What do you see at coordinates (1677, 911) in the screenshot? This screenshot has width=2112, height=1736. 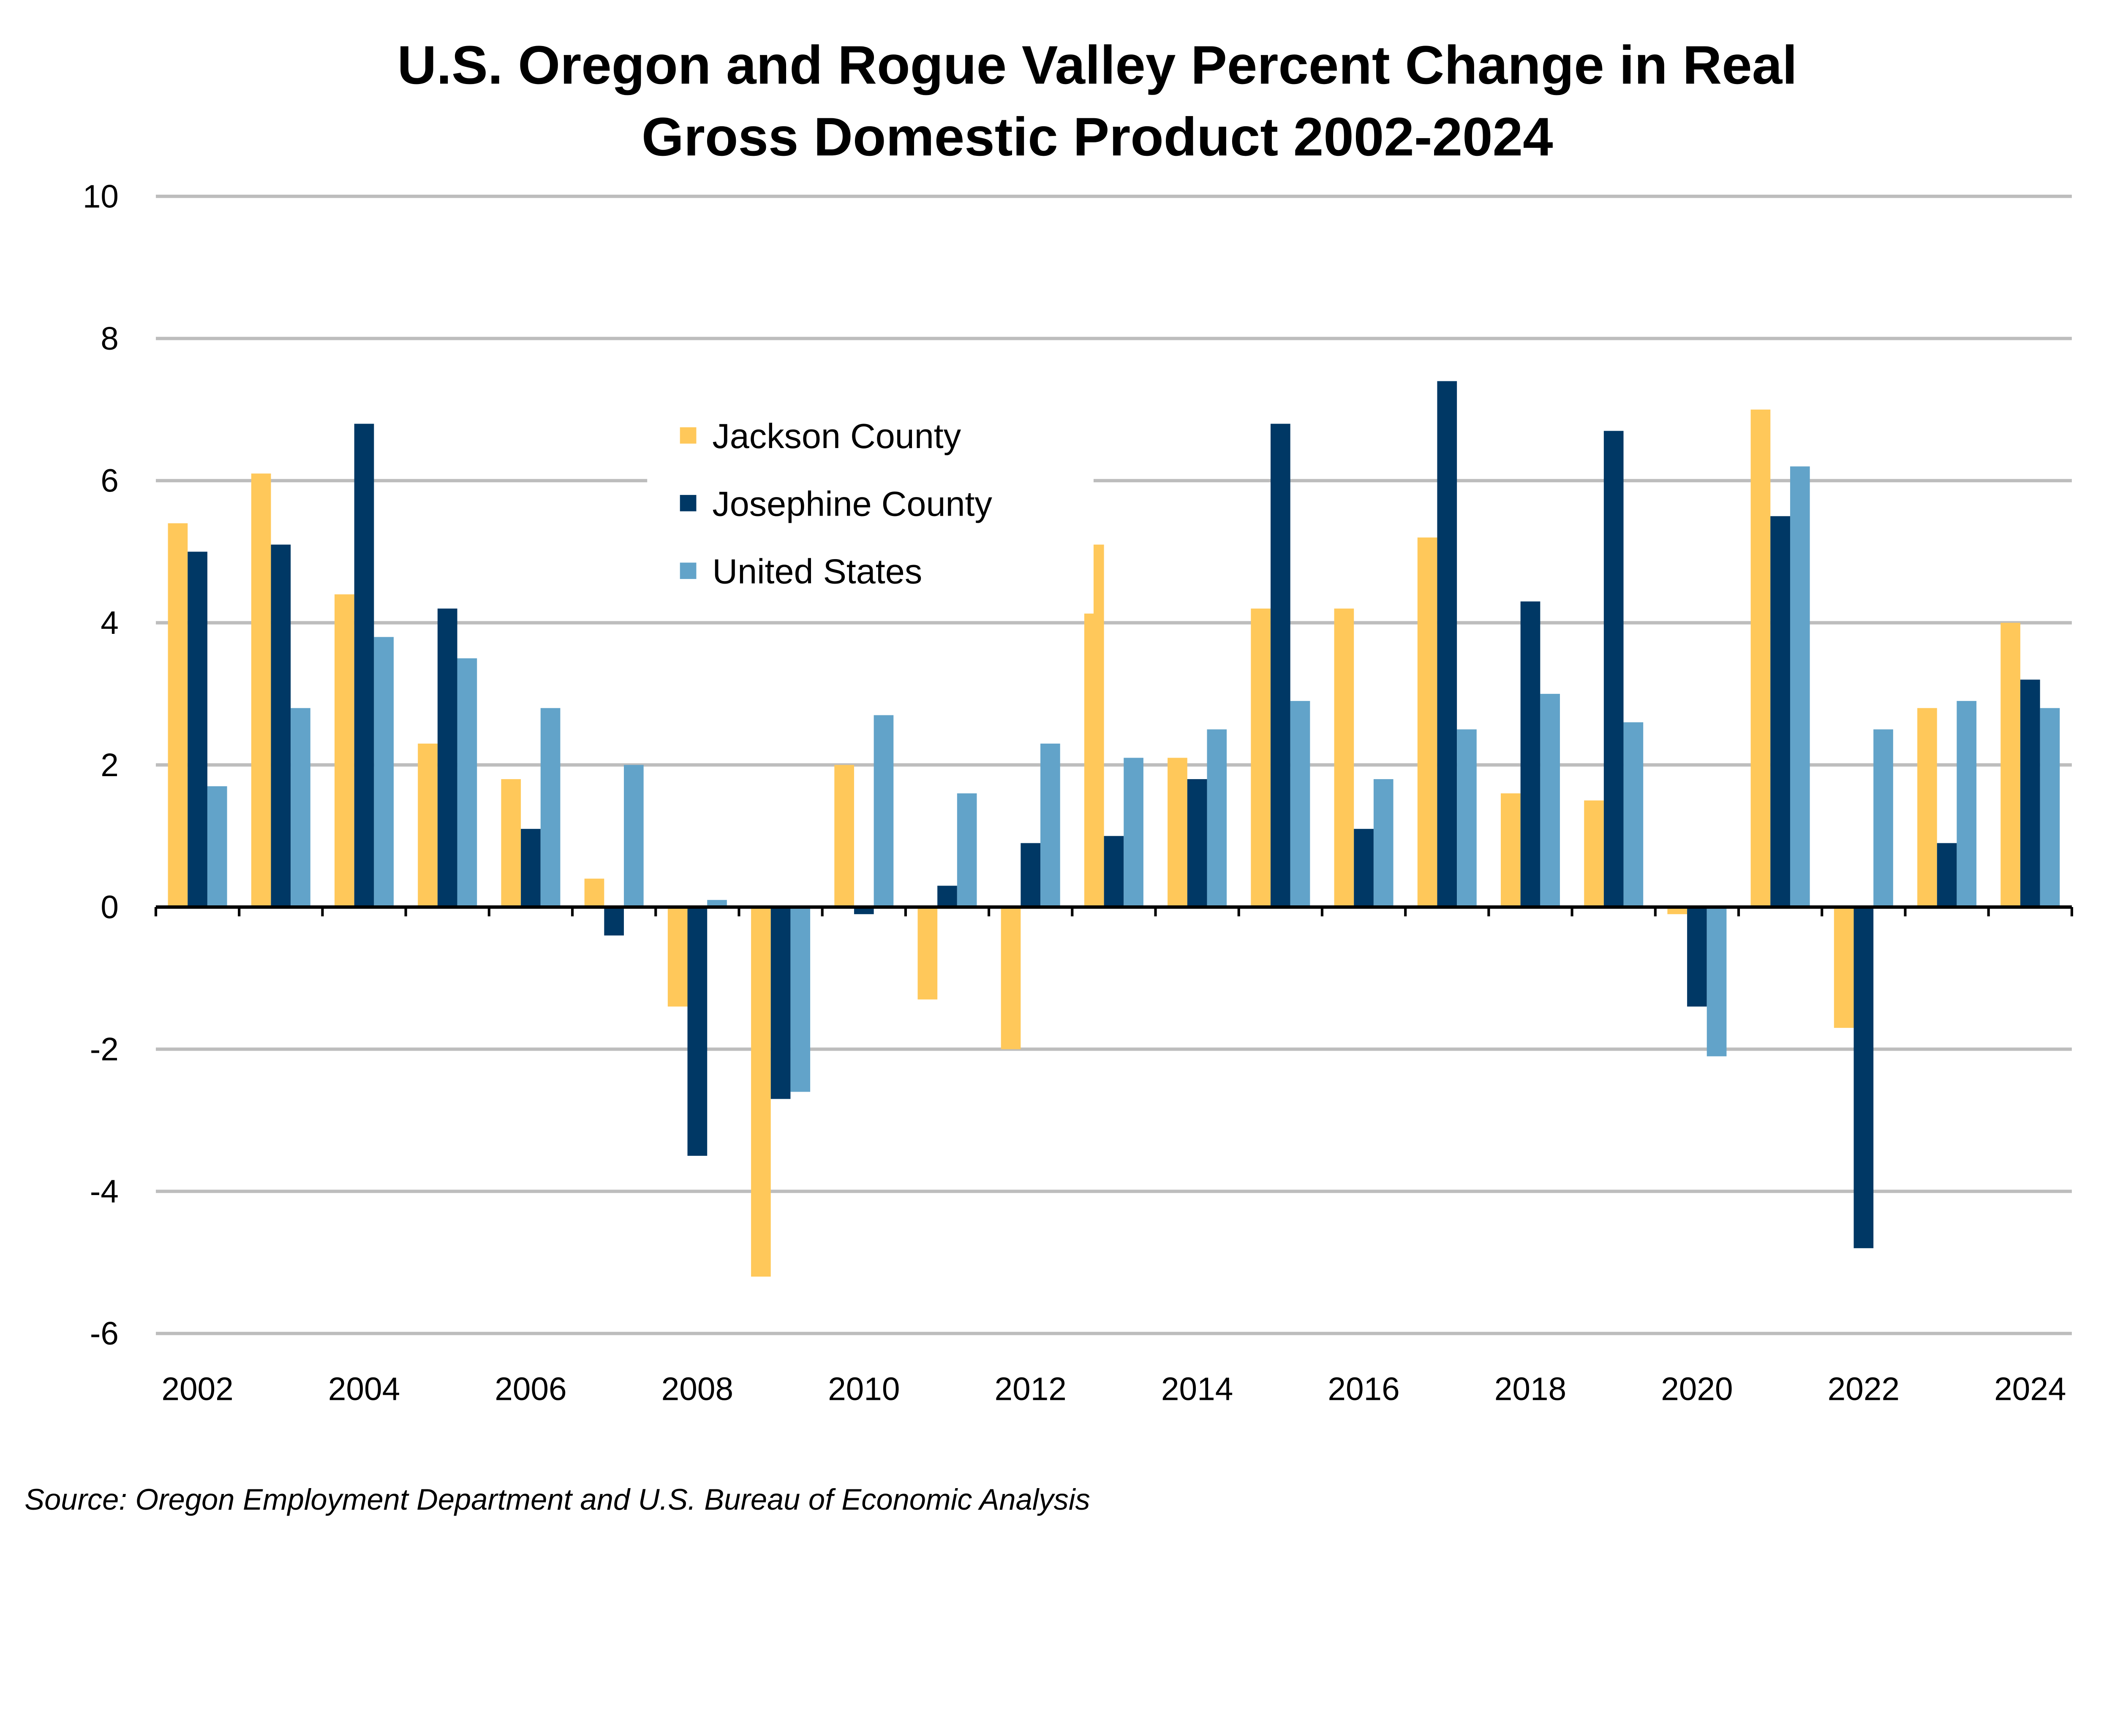 I see `bar-jackson-county-2020` at bounding box center [1677, 911].